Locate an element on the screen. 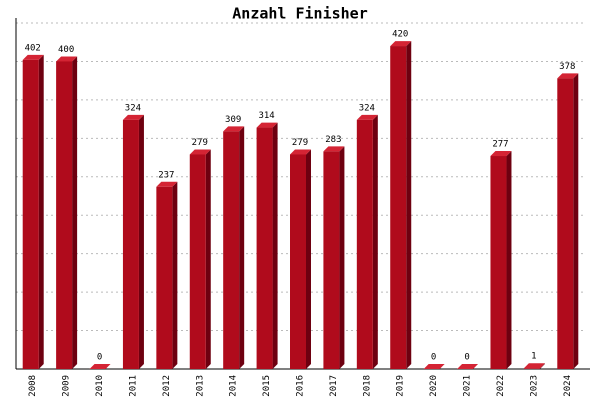 The image size is (600, 400). x-tick-label: 2013 is located at coordinates (200, 386).